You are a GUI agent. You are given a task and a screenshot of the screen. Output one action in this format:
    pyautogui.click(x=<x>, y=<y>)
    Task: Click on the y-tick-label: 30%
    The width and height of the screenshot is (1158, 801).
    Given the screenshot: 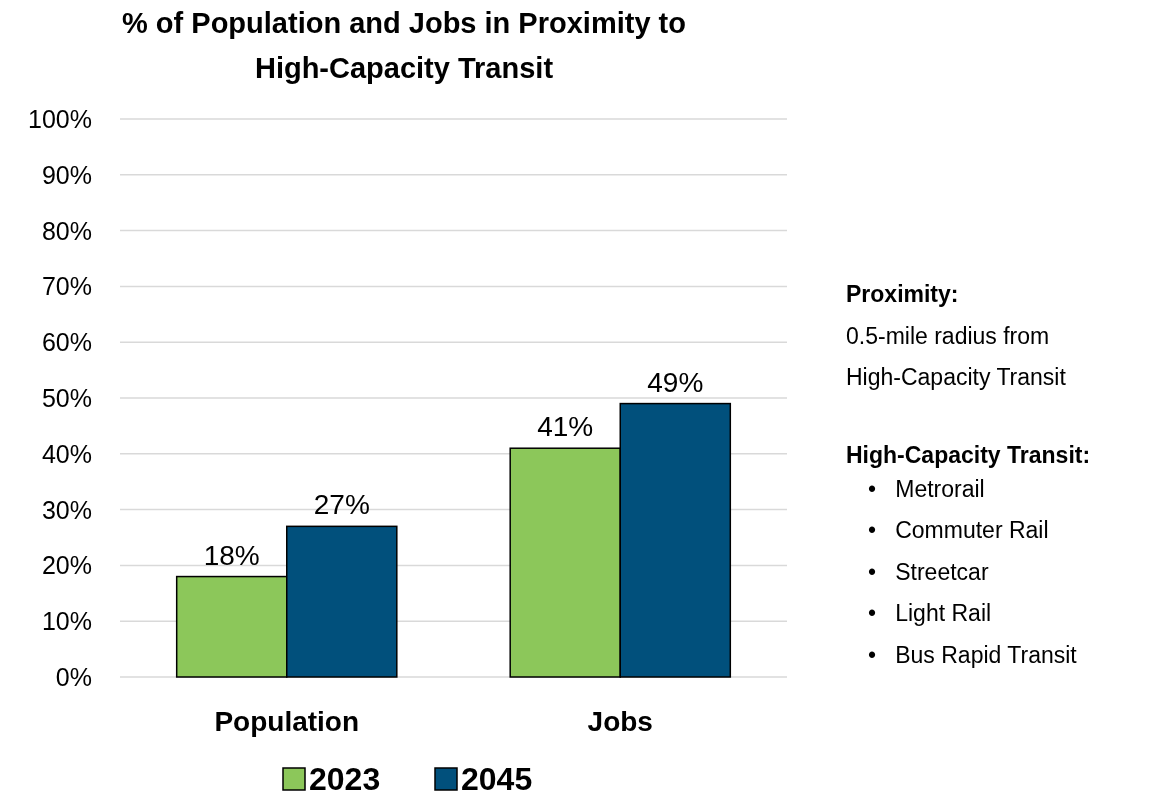 What is the action you would take?
    pyautogui.click(x=66, y=509)
    